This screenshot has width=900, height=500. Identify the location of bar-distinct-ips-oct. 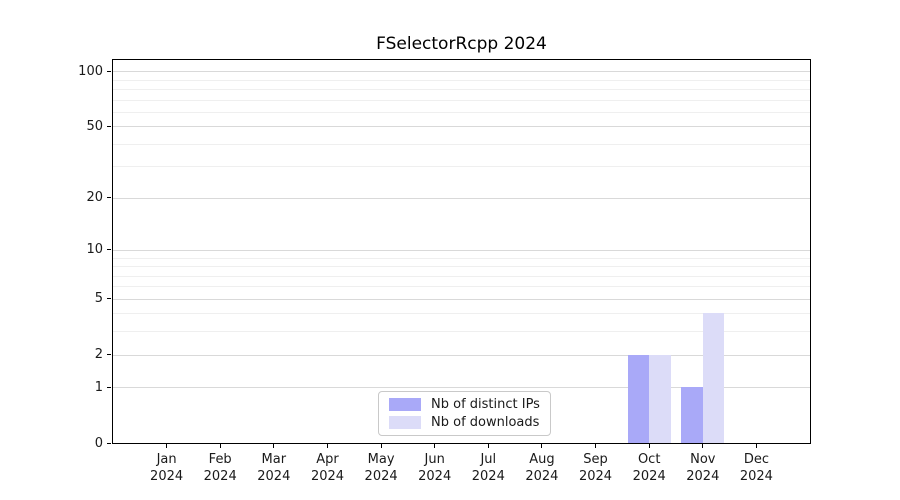
(638, 398).